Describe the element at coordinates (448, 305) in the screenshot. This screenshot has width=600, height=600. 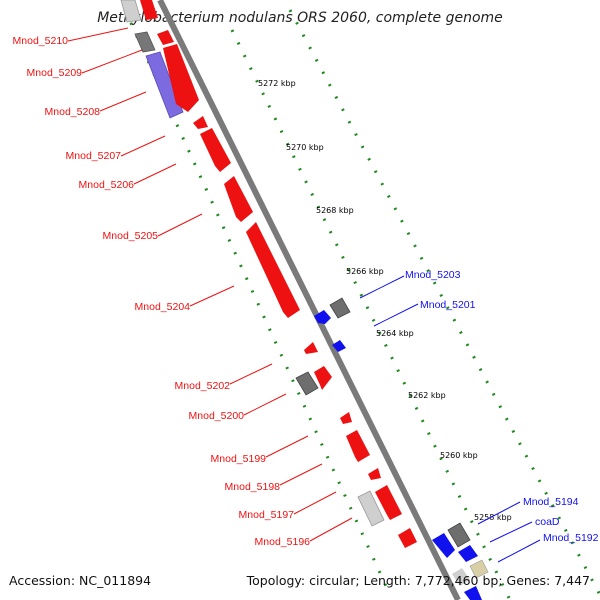
I see `gene-label-mnod-5201: Mnod_5201` at that location.